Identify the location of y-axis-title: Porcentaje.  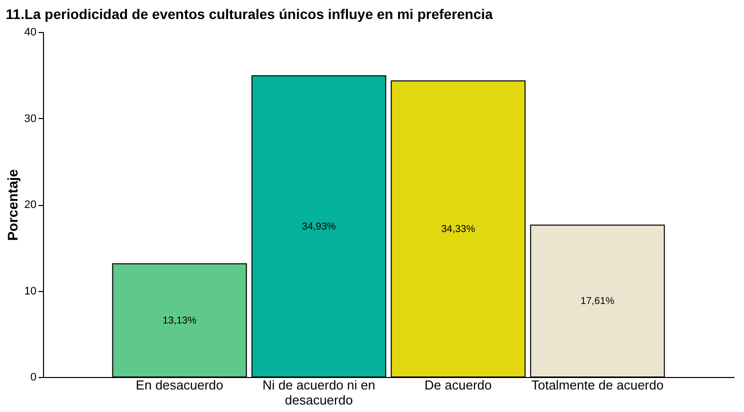
(12, 204).